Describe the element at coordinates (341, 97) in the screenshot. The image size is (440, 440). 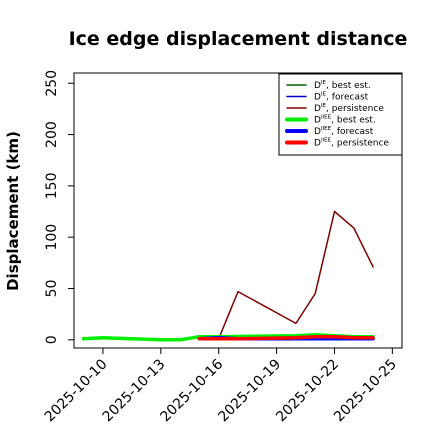
I see `legend-entry: DIE, forecast` at that location.